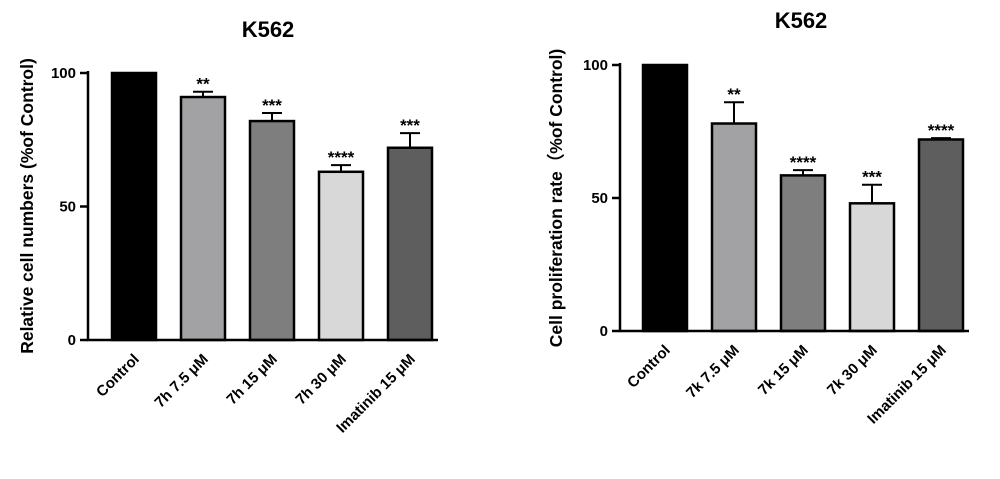 Image resolution: width=1000 pixels, height=479 pixels. What do you see at coordinates (783, 370) in the screenshot?
I see `category-label: 7k 15 μM` at bounding box center [783, 370].